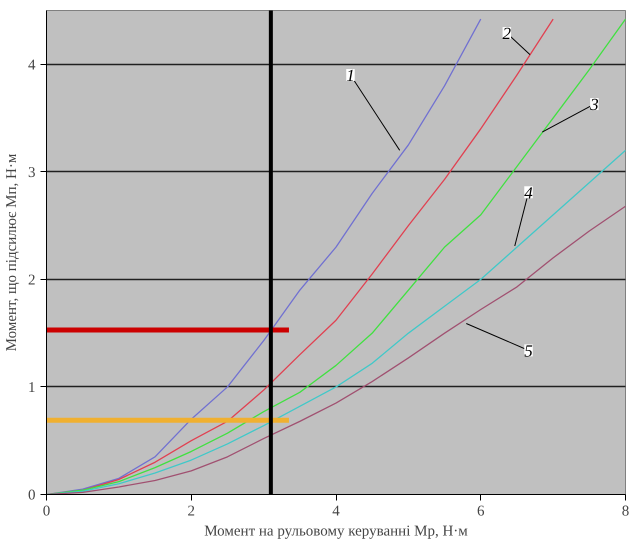 The image size is (637, 542). What do you see at coordinates (528, 350) in the screenshot?
I see `annotation: 5` at bounding box center [528, 350].